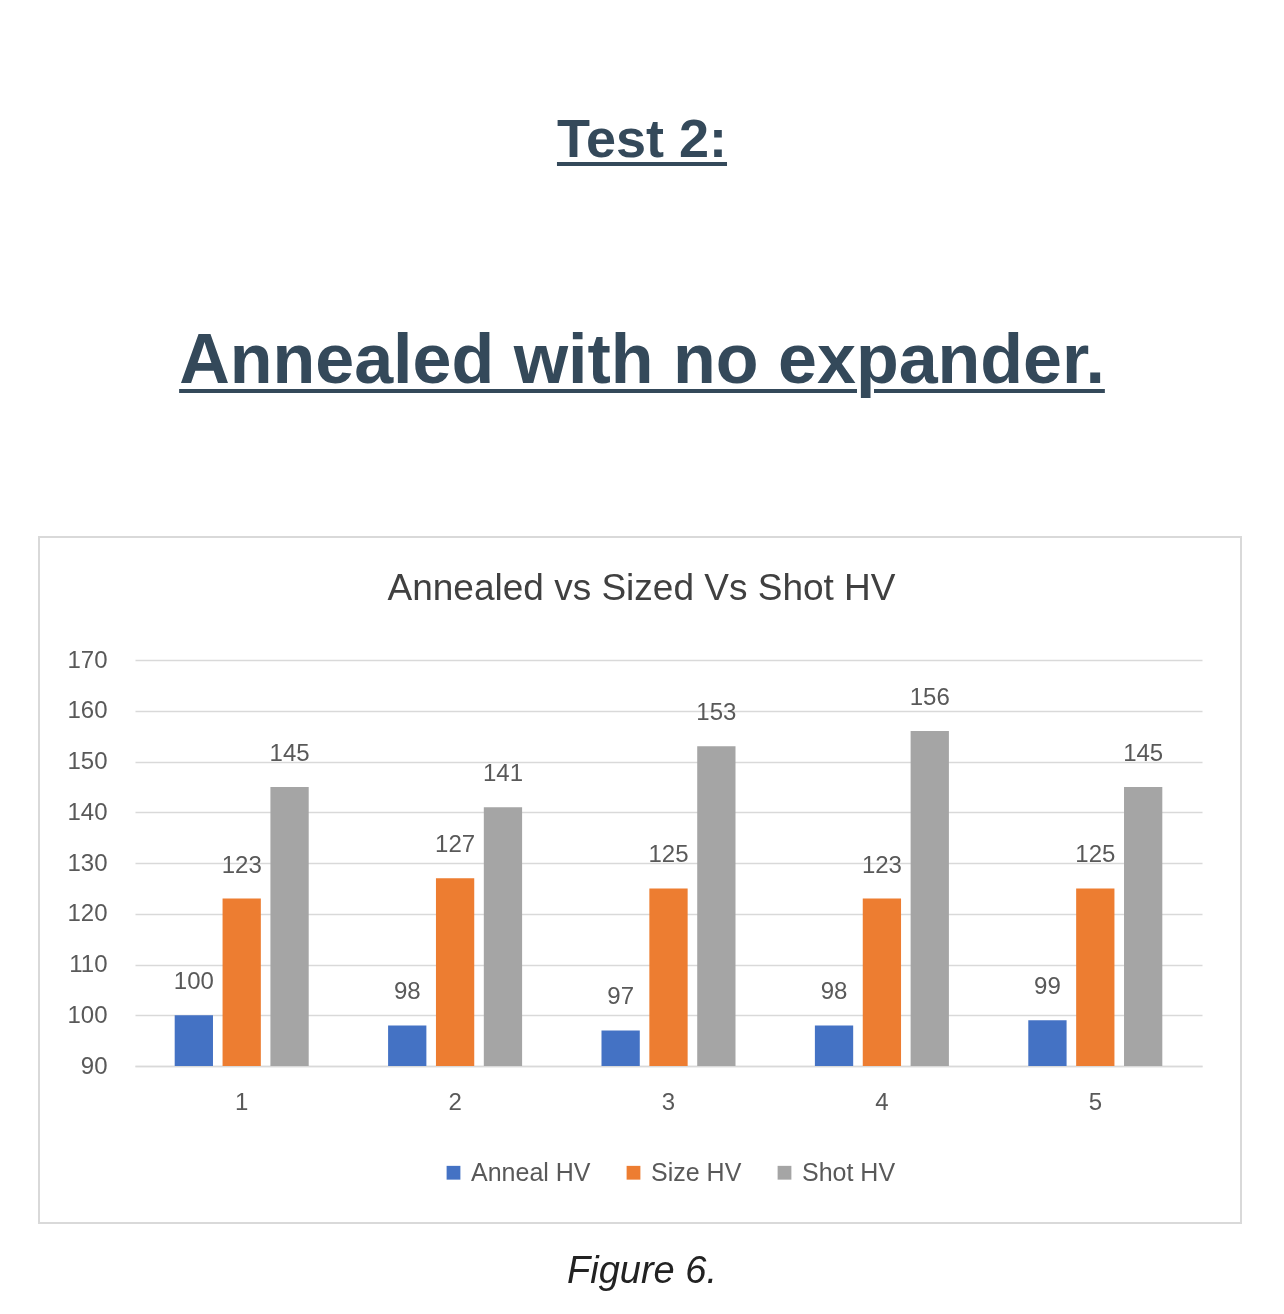 Image resolution: width=1284 pixels, height=1314 pixels. I want to click on y-tick-label: 100, so click(87, 1014).